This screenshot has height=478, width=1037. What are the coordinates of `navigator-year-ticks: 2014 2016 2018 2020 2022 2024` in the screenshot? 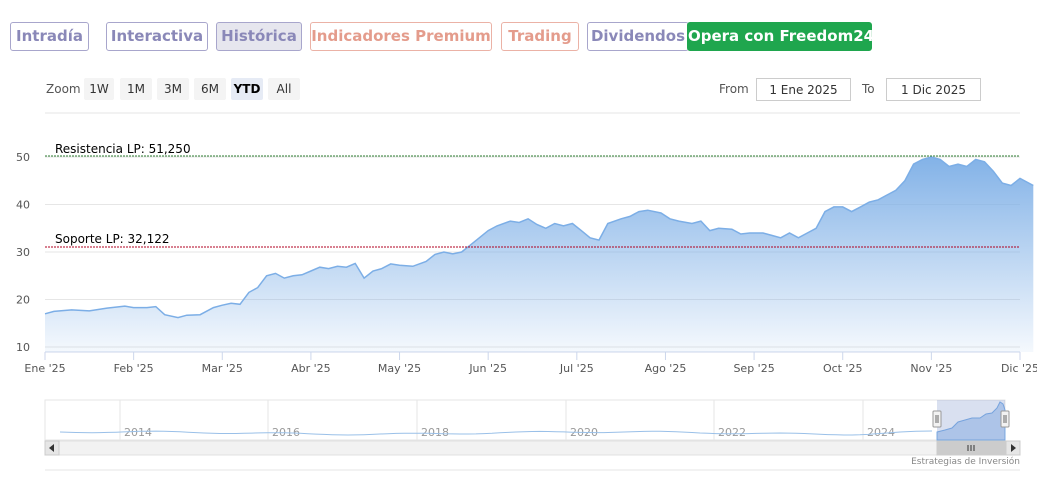 It's located at (507, 420).